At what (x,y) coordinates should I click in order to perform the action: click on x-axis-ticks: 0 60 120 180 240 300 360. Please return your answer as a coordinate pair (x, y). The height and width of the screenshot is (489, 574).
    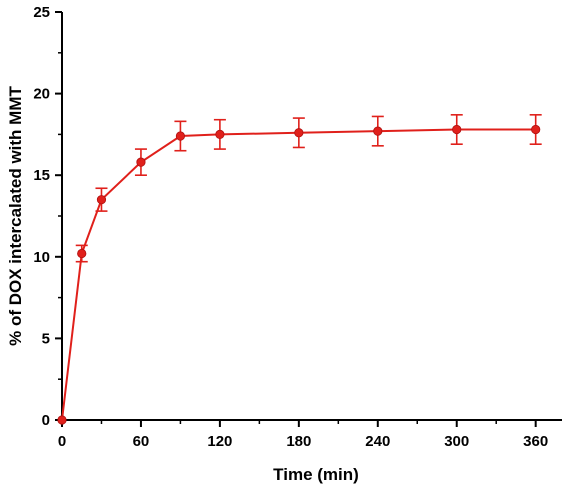
    Looking at the image, I should click on (303, 435).